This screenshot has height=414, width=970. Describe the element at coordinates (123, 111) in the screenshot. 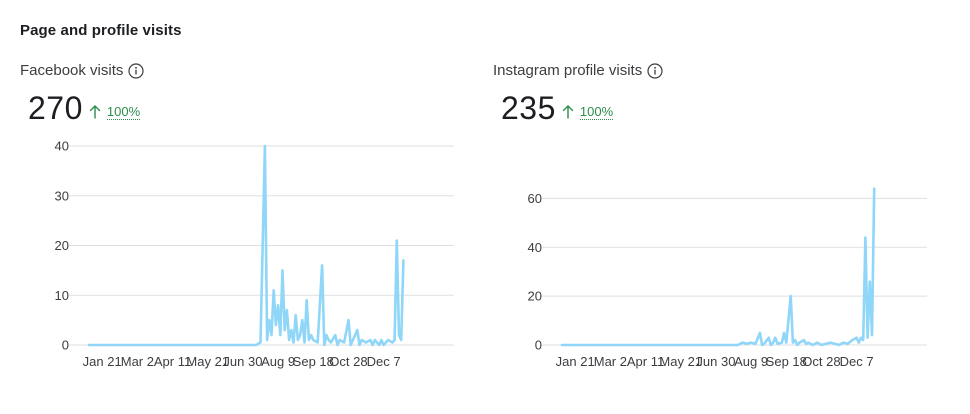

I see `facebook-visits-change-percent: 100%` at that location.